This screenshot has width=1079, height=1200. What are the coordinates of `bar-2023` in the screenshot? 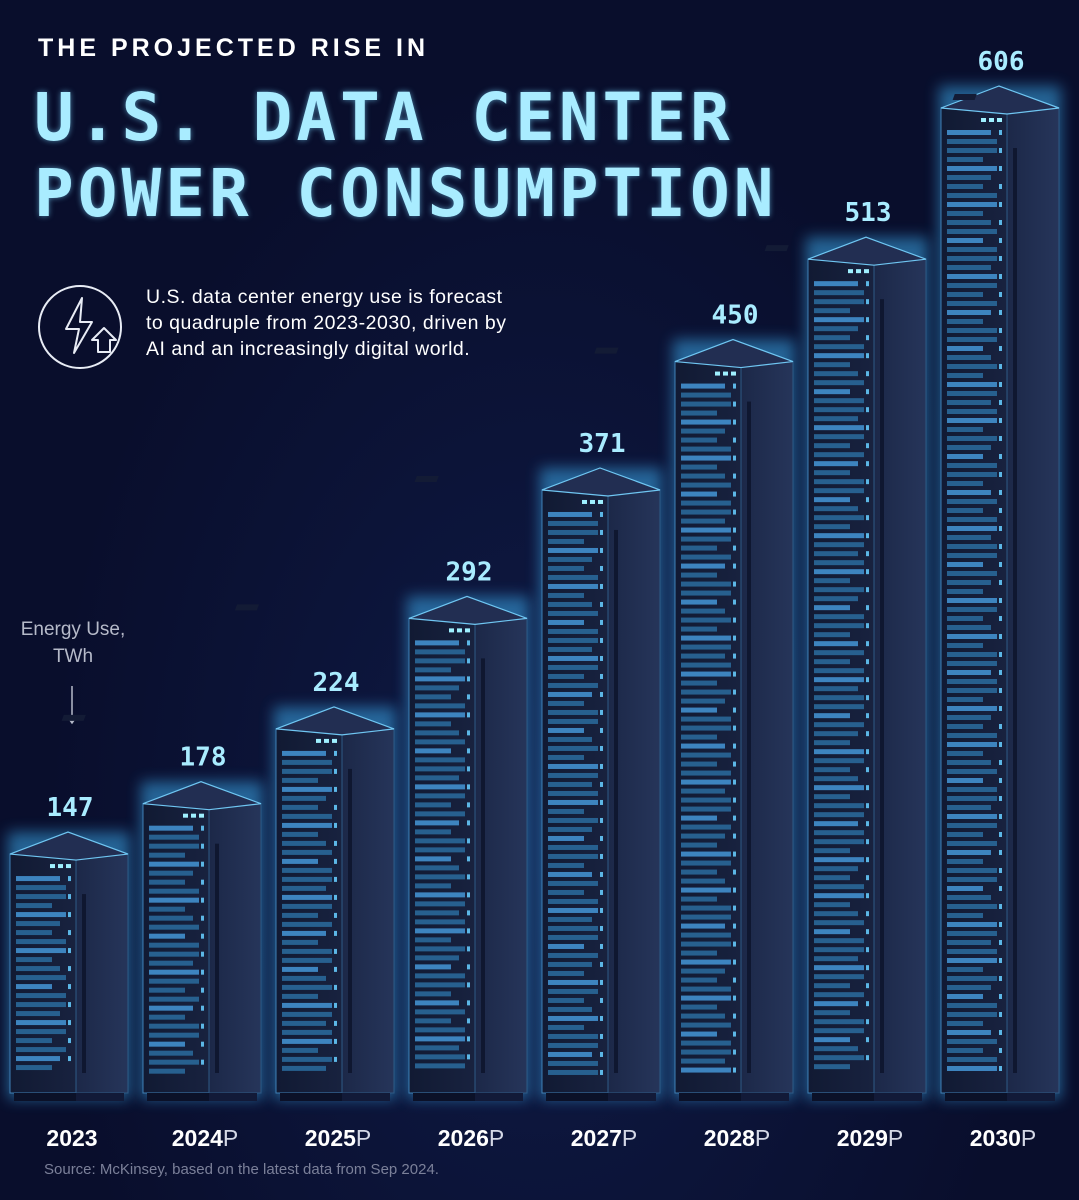 It's located at (69, 966).